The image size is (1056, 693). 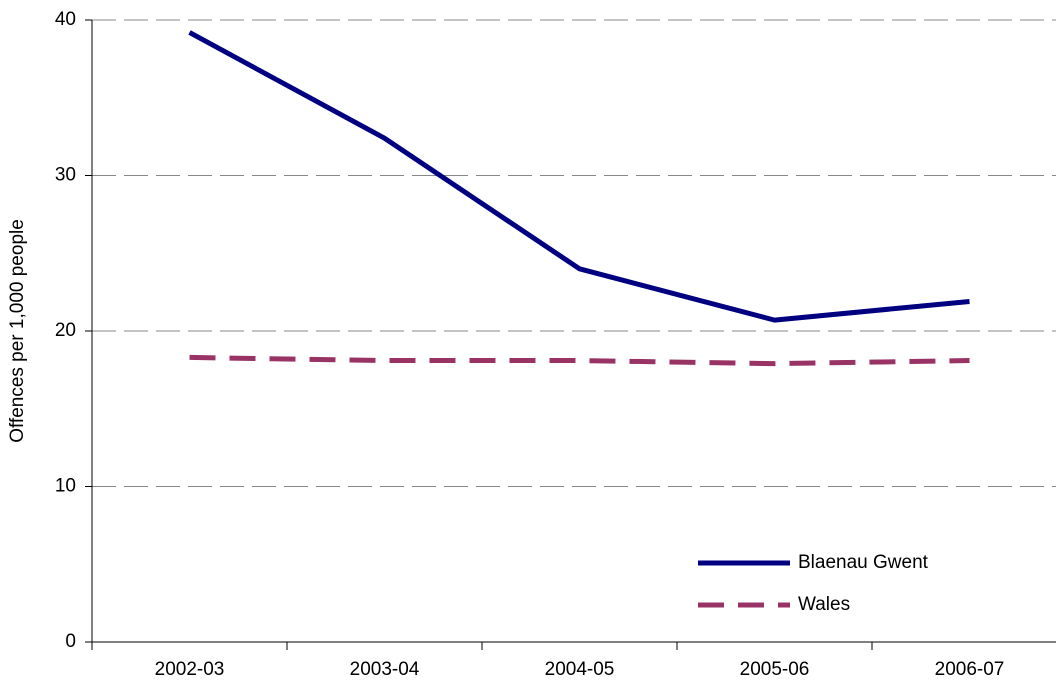 I want to click on y-tick-label: 20, so click(x=65, y=330).